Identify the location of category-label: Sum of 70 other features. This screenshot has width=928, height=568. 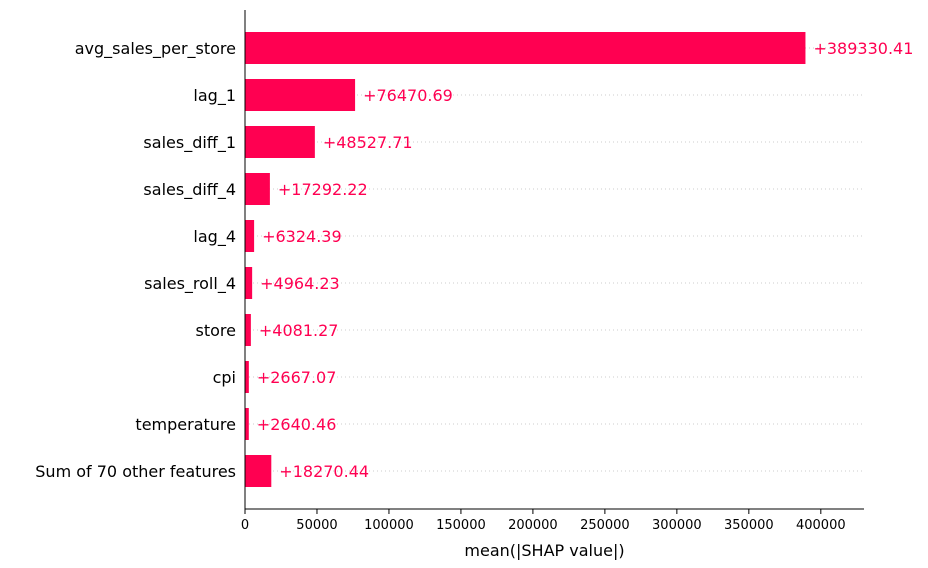
(135, 471).